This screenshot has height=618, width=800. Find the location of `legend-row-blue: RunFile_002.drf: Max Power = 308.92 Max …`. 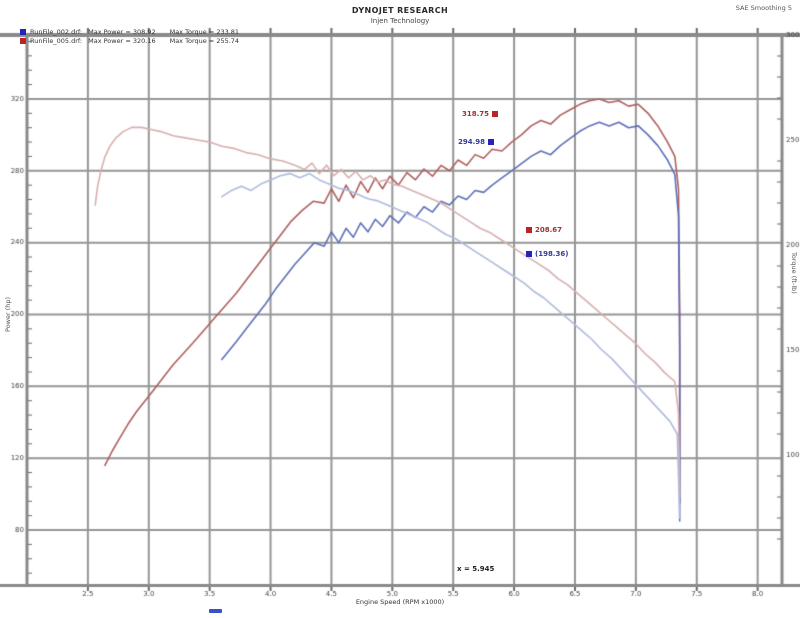

legend-row-blue: RunFile_002.drf: Max Power = 308.92 Max … is located at coordinates (129, 31).